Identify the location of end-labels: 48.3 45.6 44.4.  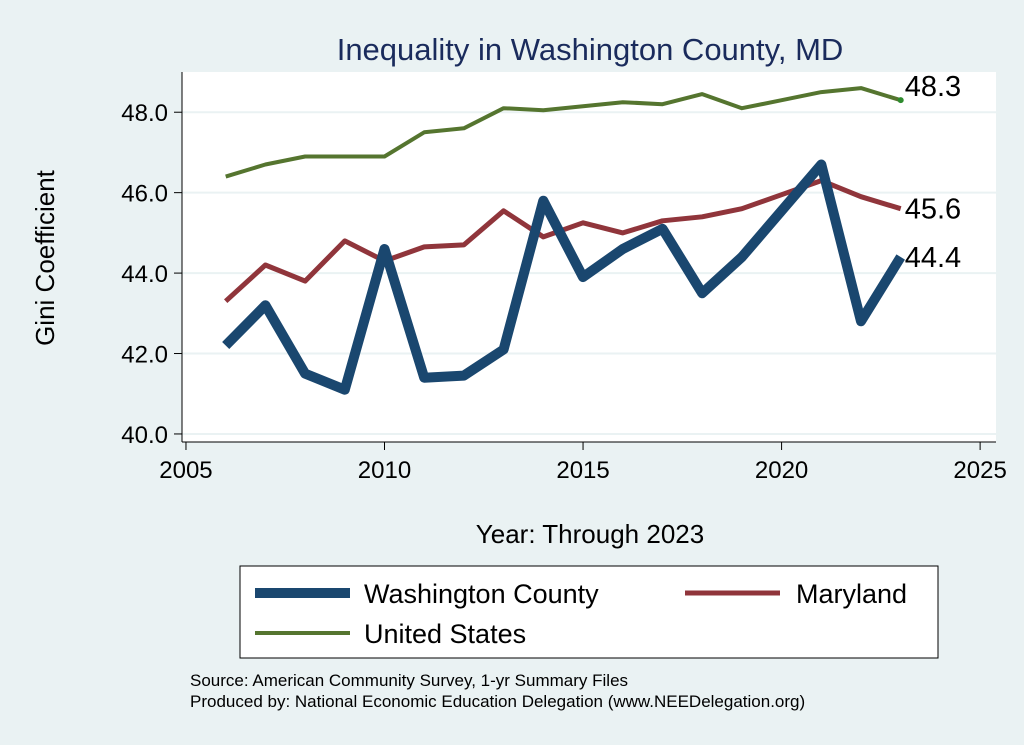
(933, 172).